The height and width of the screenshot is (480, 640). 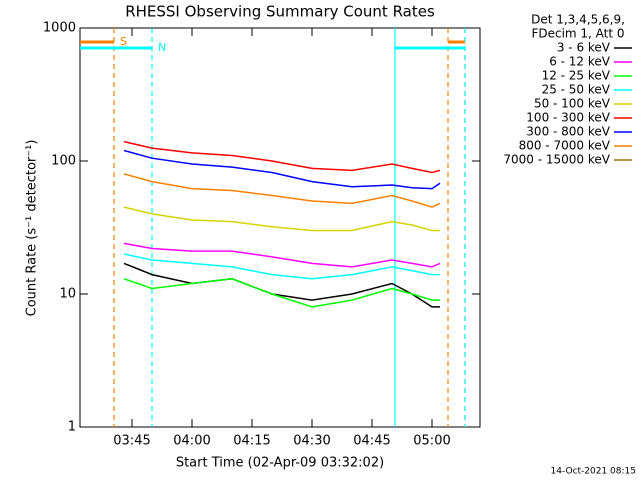 What do you see at coordinates (251, 441) in the screenshot?
I see `x-tick-label: 04:15` at bounding box center [251, 441].